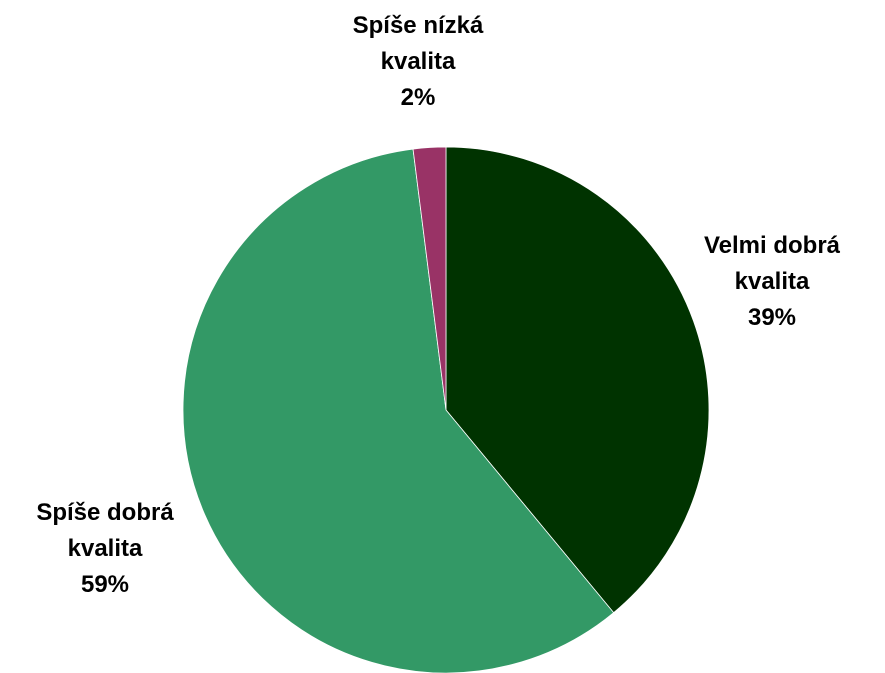  What do you see at coordinates (429, 278) in the screenshot?
I see `pie-slice` at bounding box center [429, 278].